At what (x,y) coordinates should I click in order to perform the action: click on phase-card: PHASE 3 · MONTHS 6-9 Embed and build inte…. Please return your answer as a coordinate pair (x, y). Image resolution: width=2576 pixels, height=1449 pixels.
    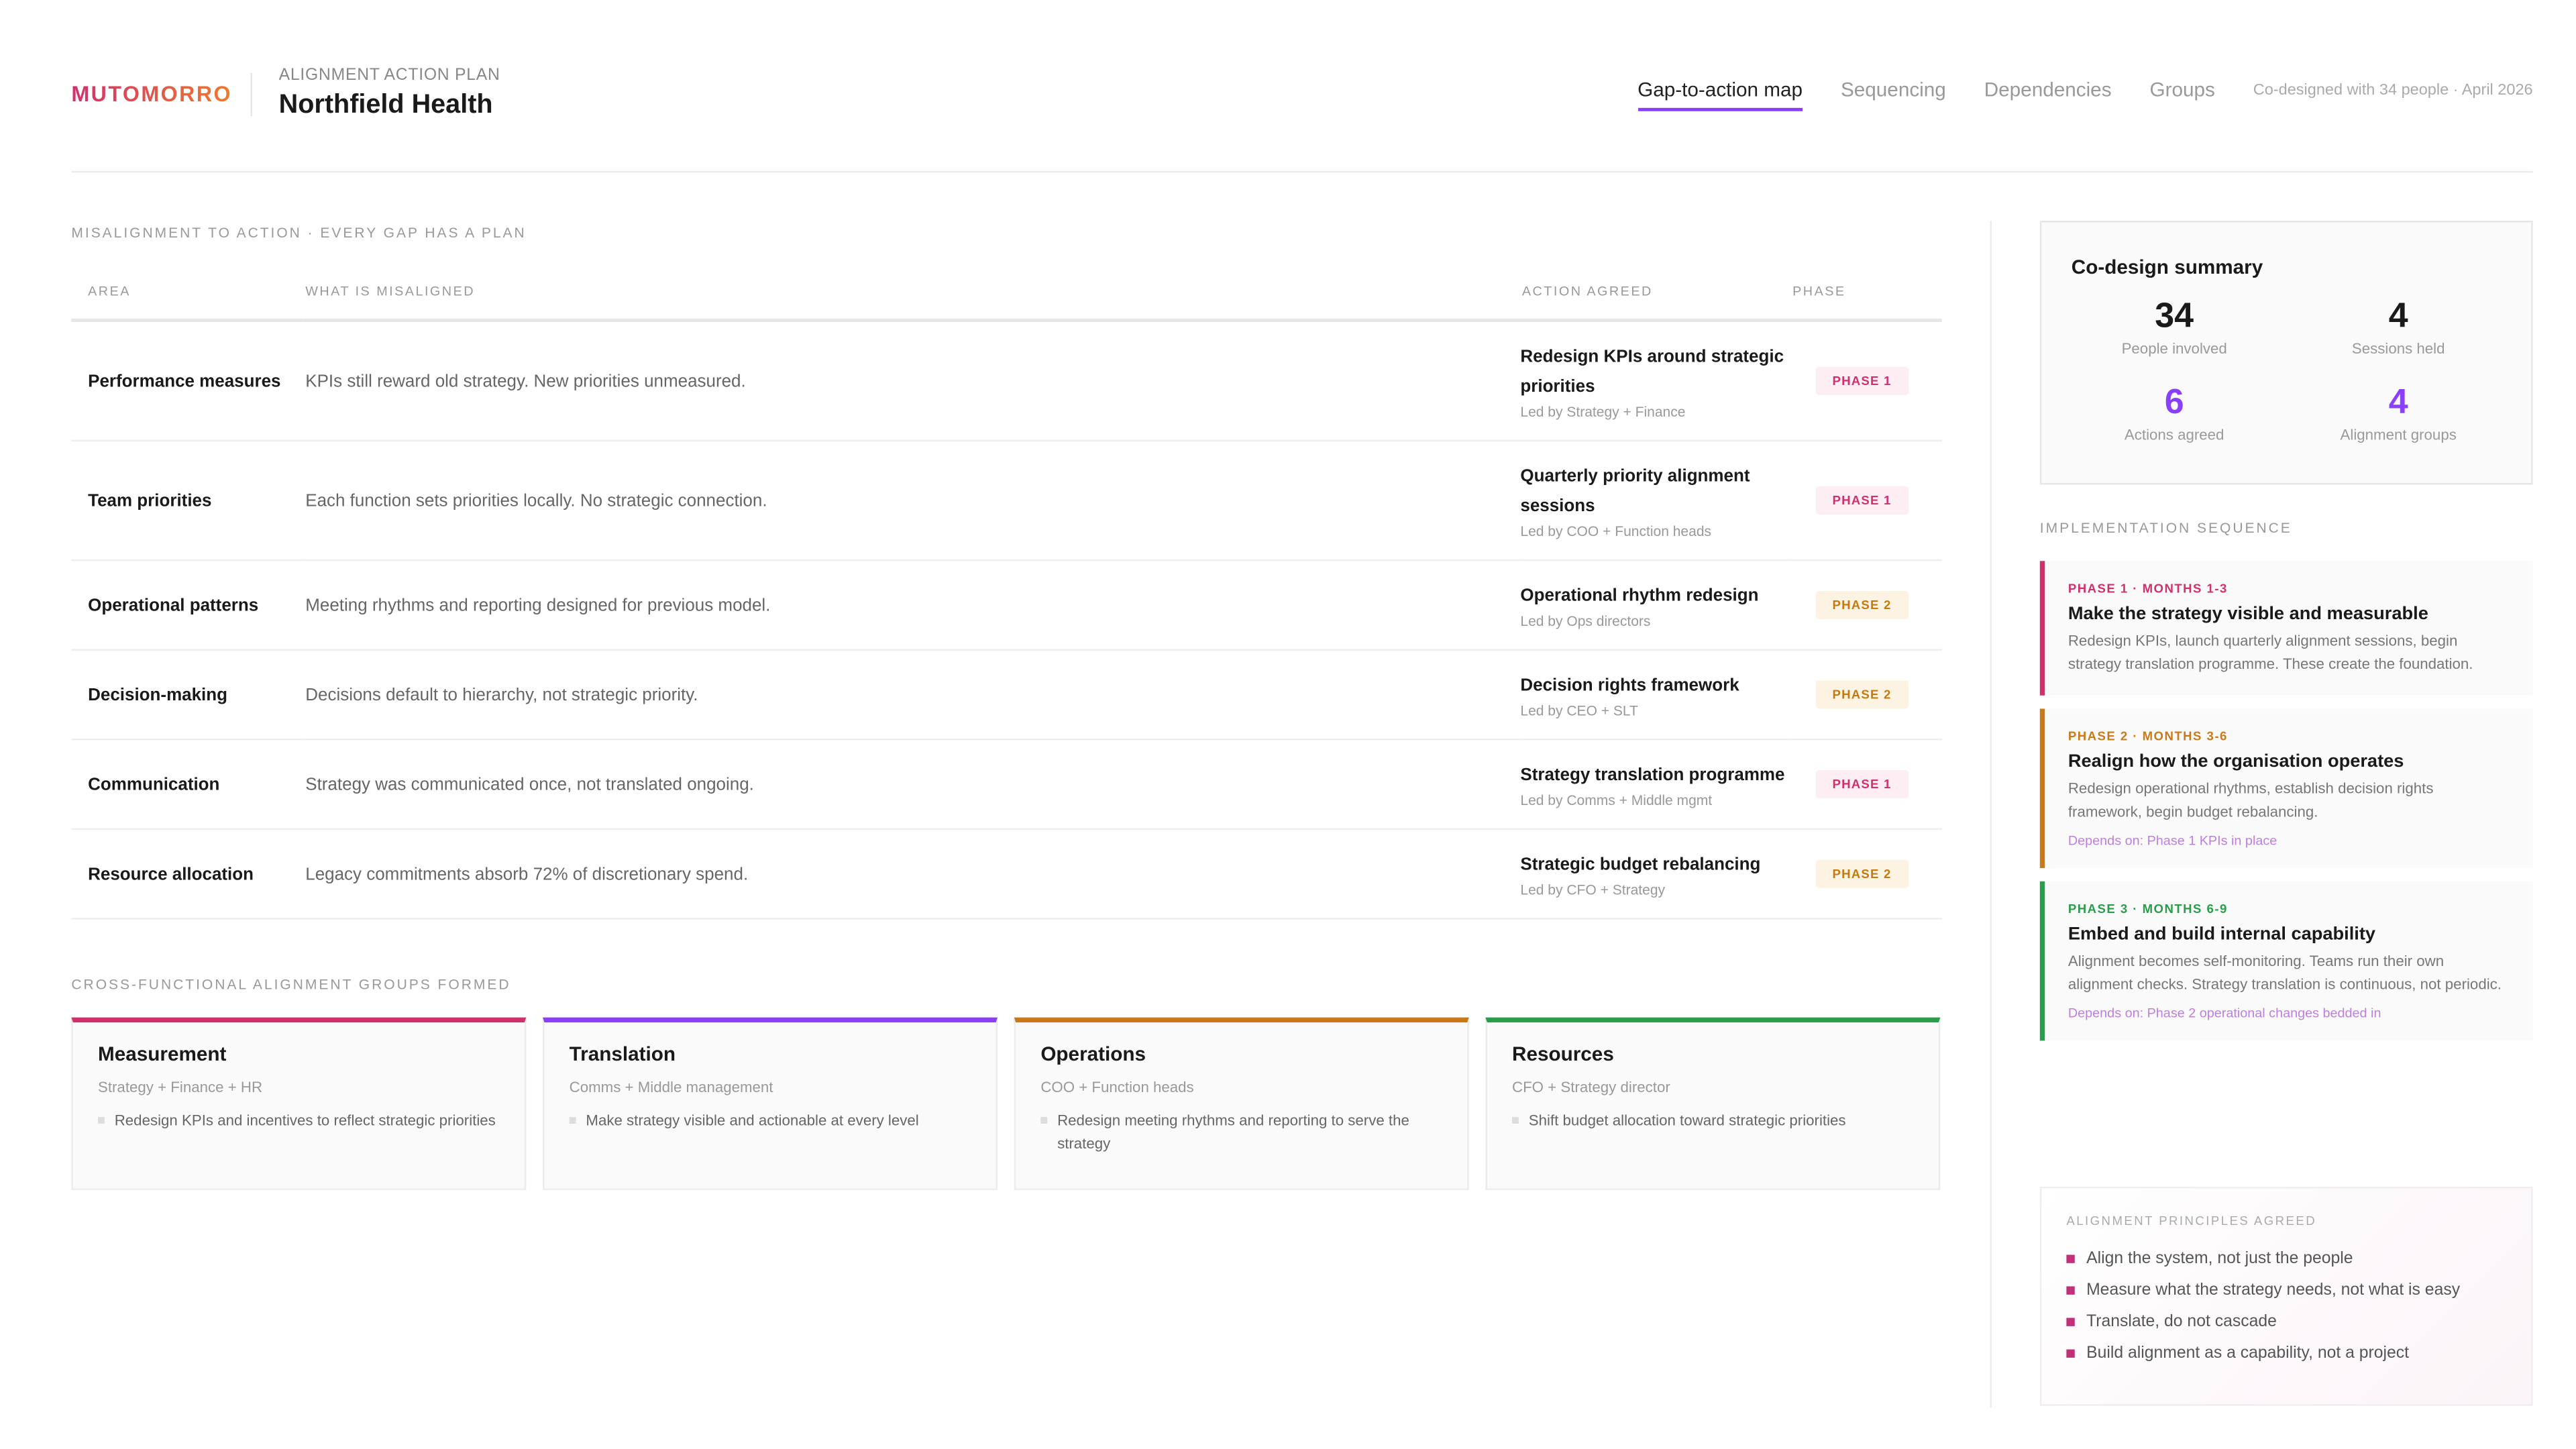
    Looking at the image, I should click on (2286, 961).